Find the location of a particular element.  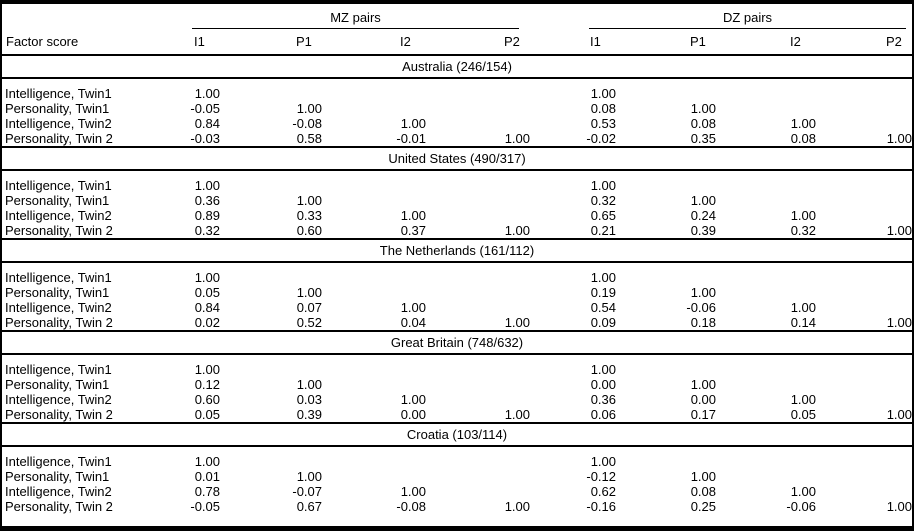

column-header-dz-i1: I1 is located at coordinates (573, 42).